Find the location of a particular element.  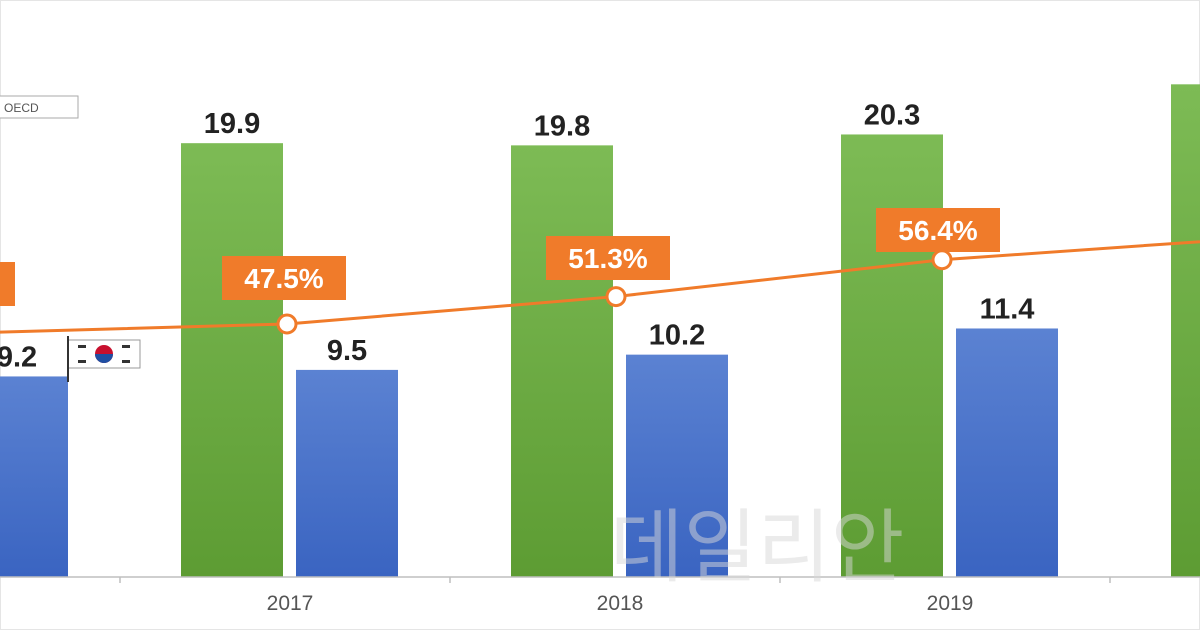

svg-text: 51.3% is located at coordinates (607, 258).